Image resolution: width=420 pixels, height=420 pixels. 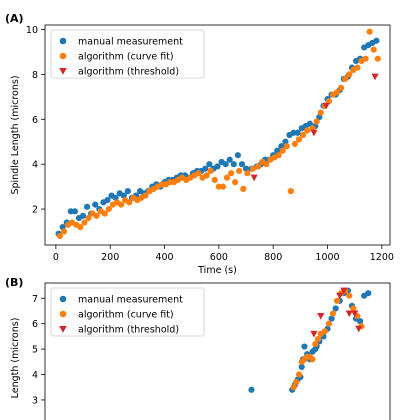 I want to click on y-axis-label: Spindle Length (microns), so click(x=15, y=134).